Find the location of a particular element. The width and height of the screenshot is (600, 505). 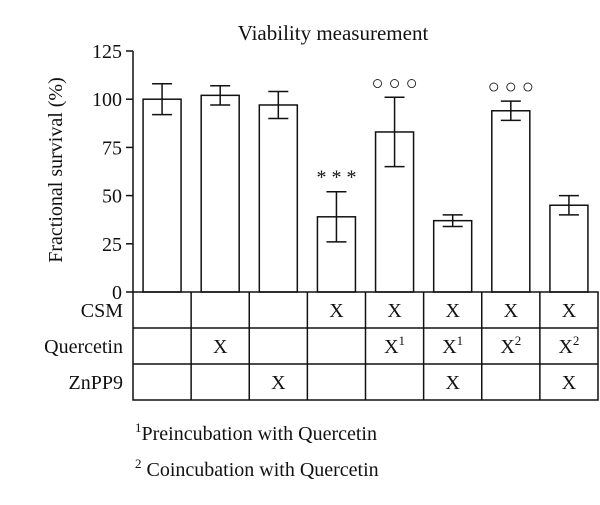

chart-title: Viability measurement is located at coordinates (333, 33).